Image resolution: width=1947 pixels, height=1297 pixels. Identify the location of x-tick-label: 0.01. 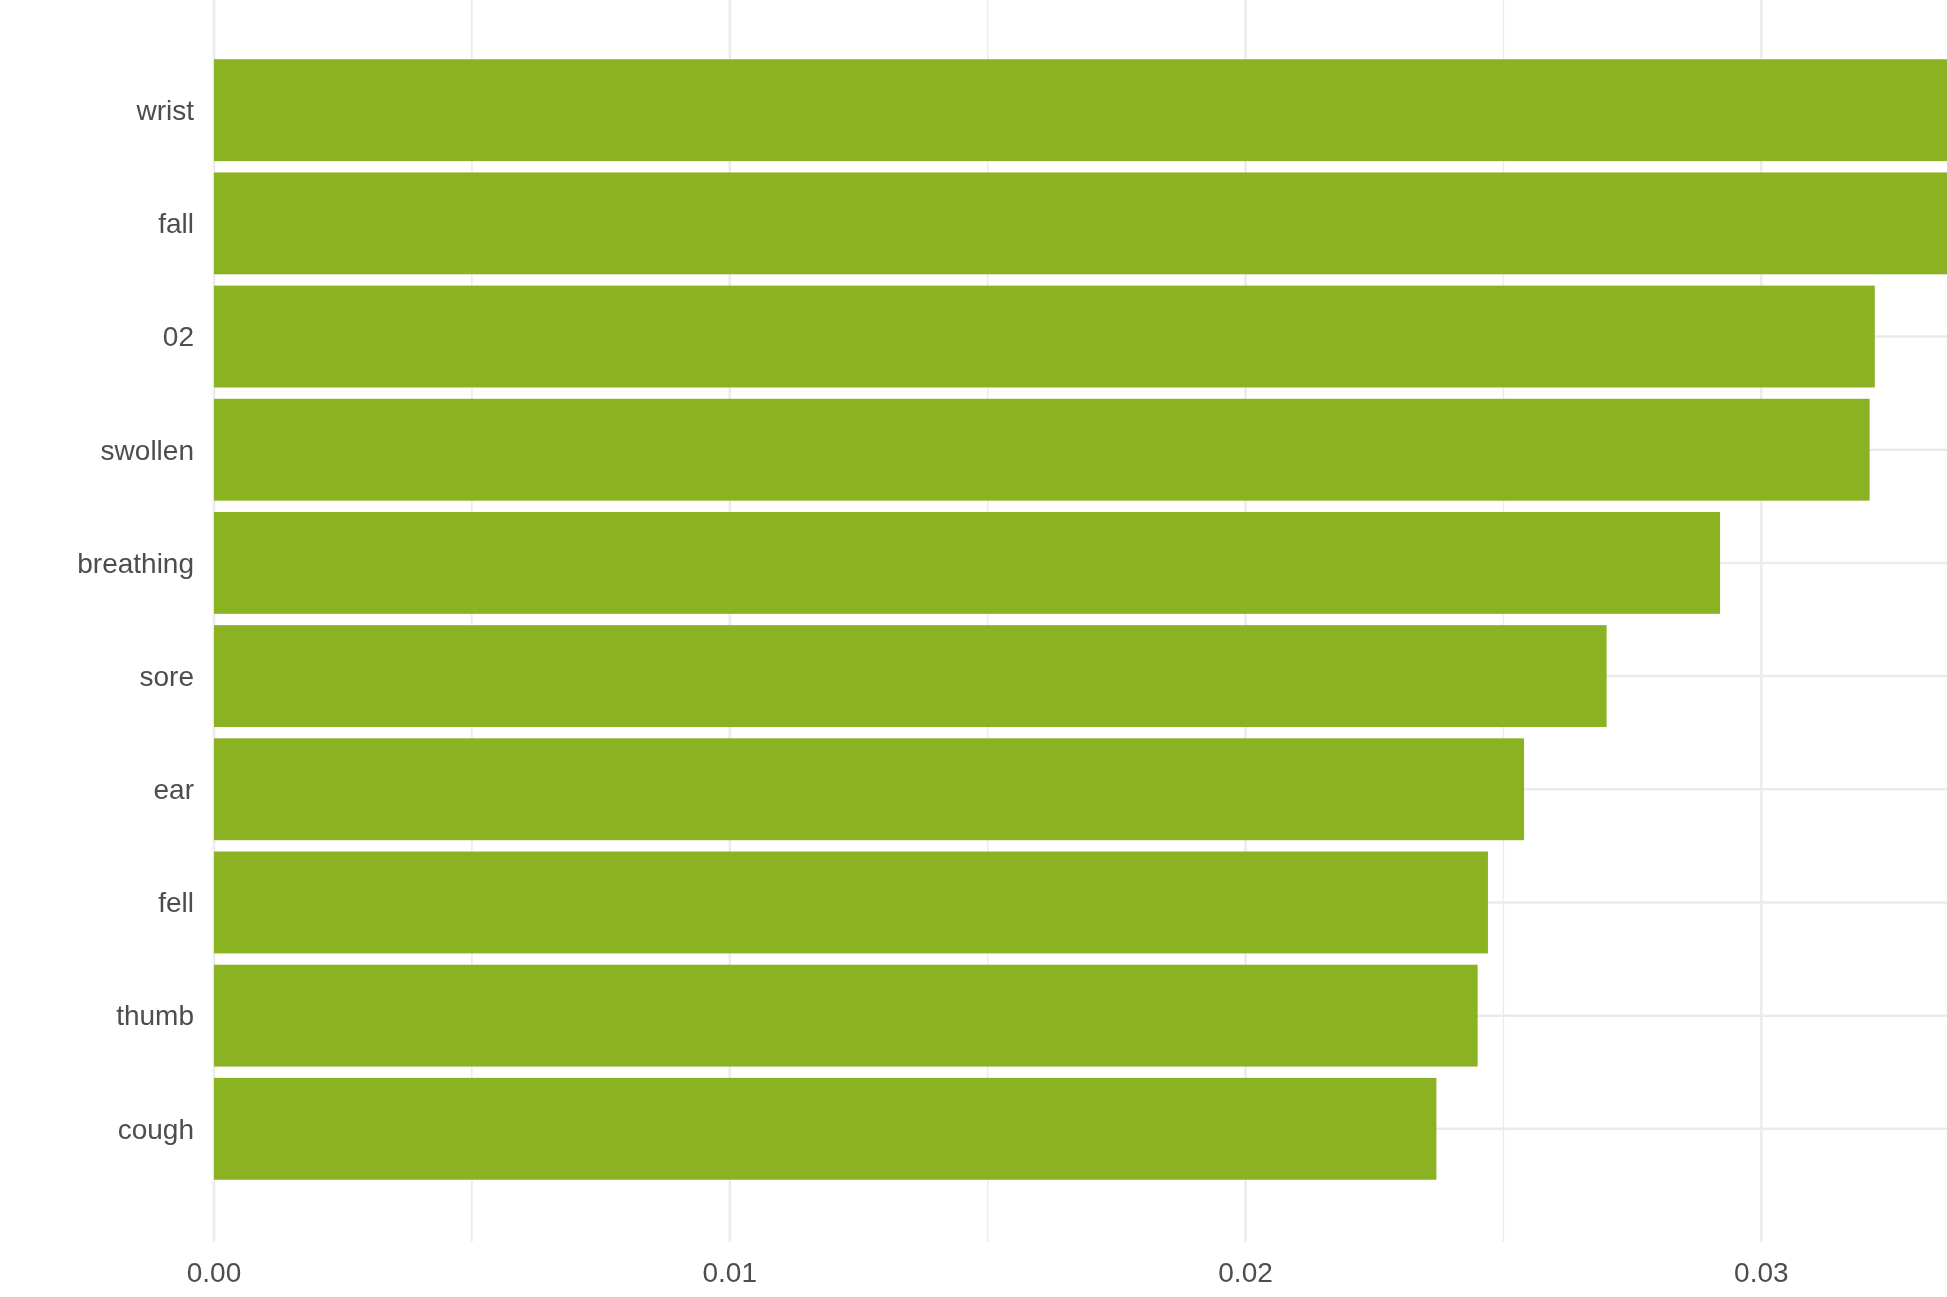
(730, 1272).